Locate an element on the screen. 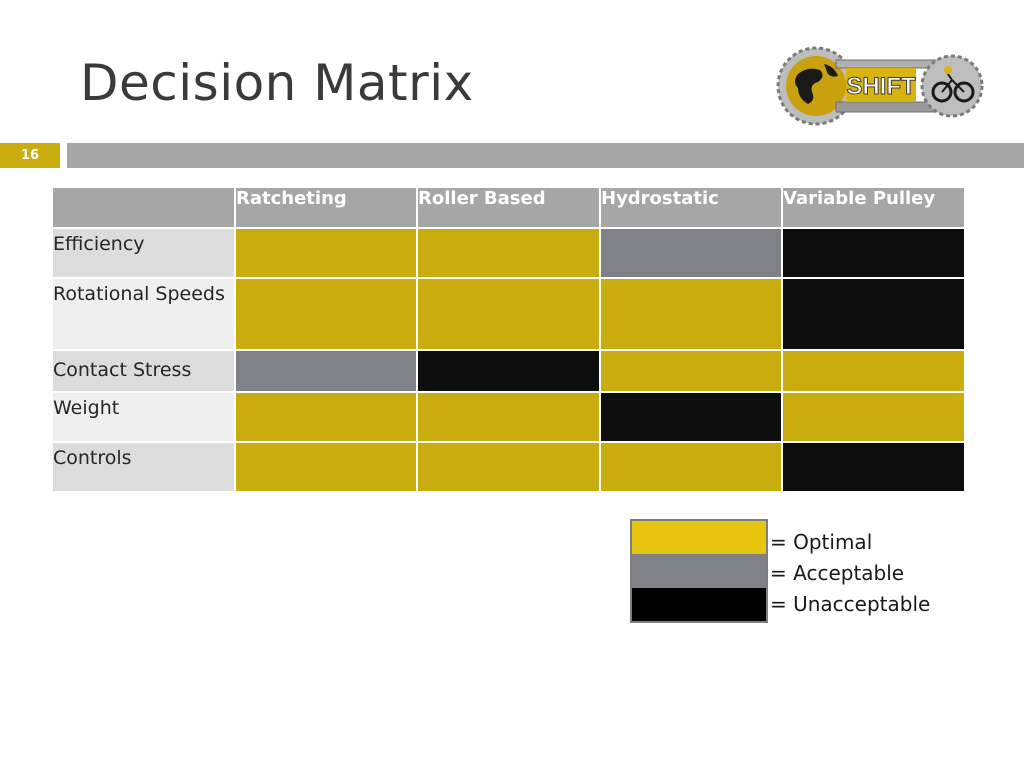 The width and height of the screenshot is (1024, 768). logo-text: SHIFT is located at coordinates (881, 86).